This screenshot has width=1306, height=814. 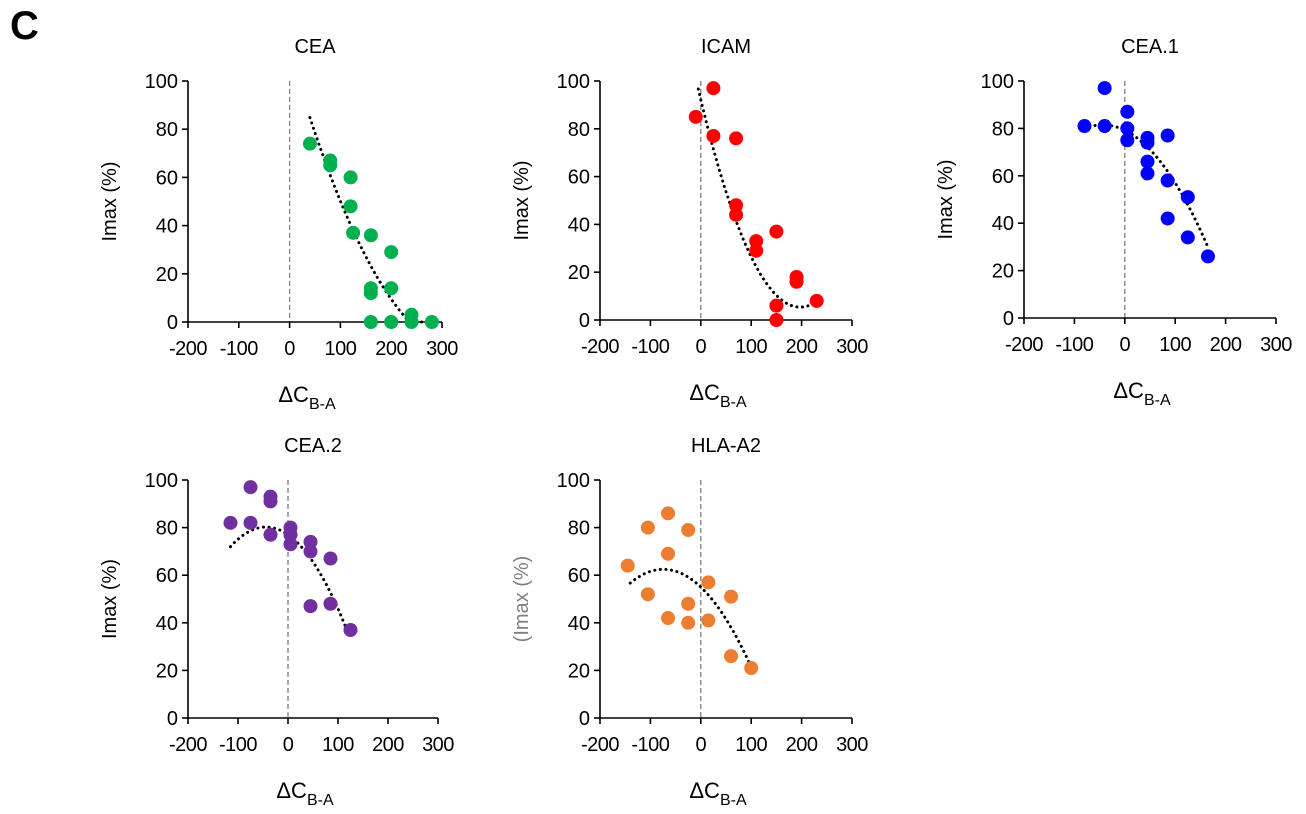 I want to click on y-axis-label: (Imax (%), so click(x=522, y=599).